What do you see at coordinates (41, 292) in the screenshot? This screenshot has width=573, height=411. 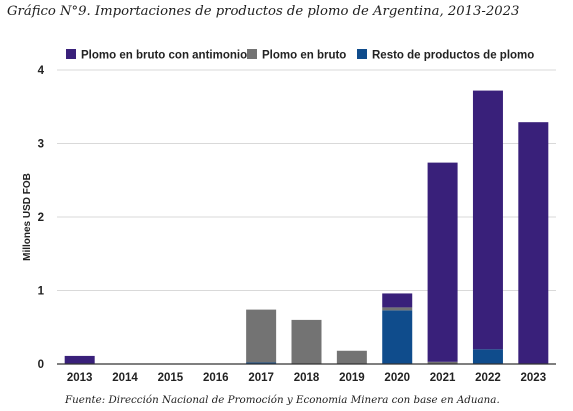 I see `y-tick-label: 1` at bounding box center [41, 292].